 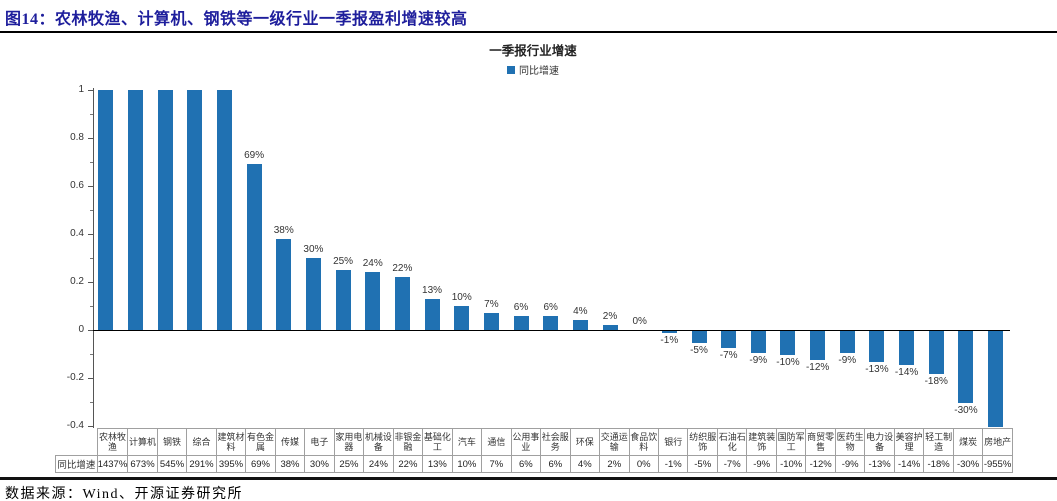 What do you see at coordinates (343, 300) in the screenshot?
I see `bar-家用电器` at bounding box center [343, 300].